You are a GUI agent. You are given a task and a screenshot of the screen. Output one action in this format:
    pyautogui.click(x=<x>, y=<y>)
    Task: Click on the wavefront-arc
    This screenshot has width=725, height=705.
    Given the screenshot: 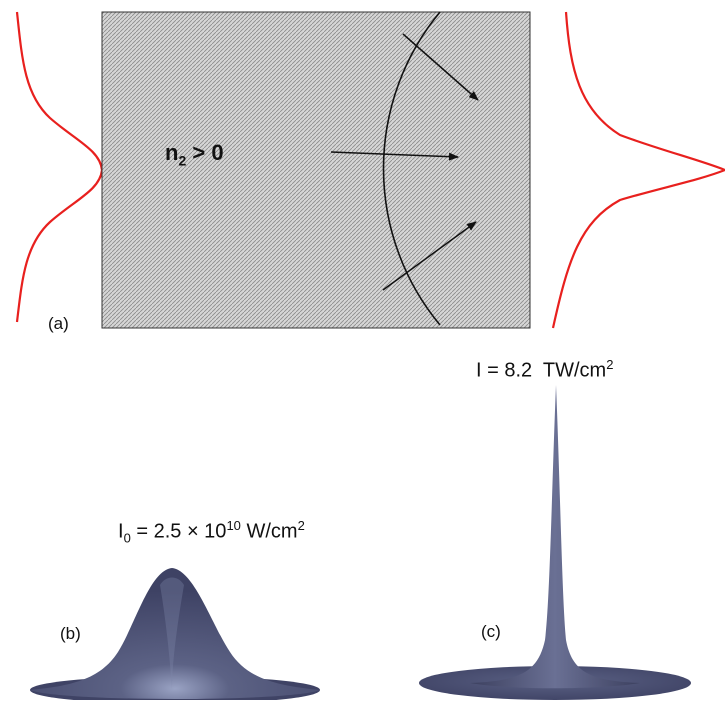 What is the action you would take?
    pyautogui.click(x=411, y=168)
    